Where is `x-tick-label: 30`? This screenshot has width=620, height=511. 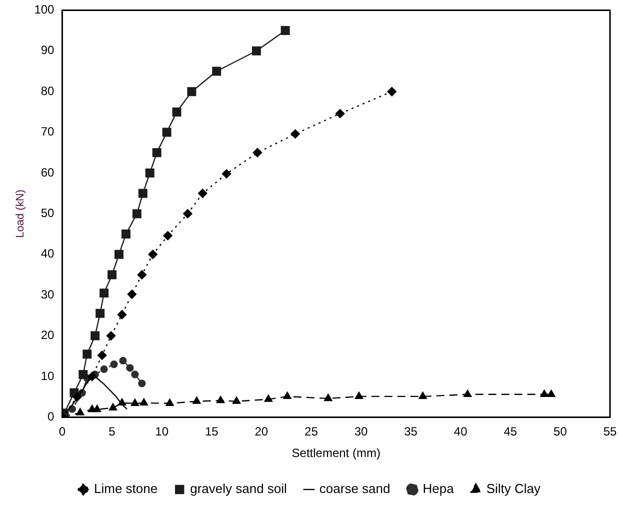
x-tick-label: 30 is located at coordinates (361, 431).